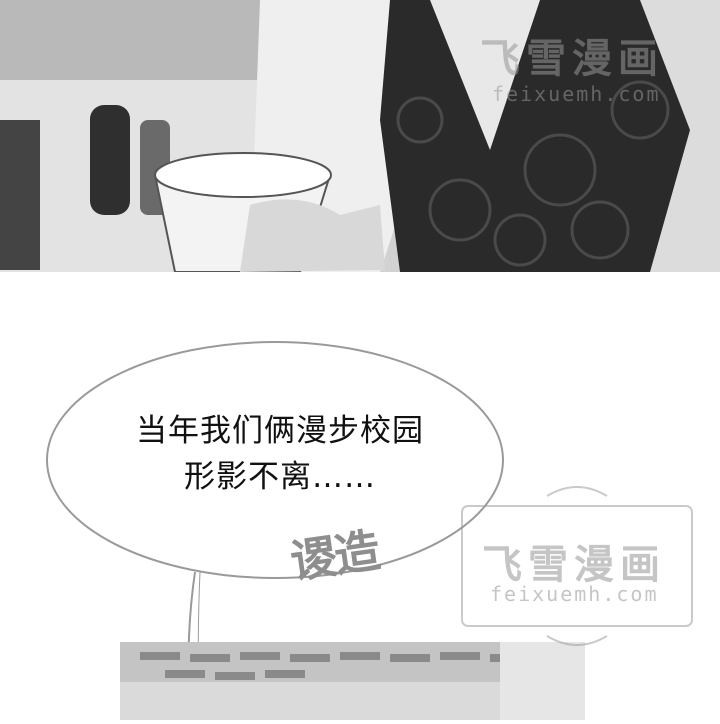  I want to click on watermark-bottom: 飞雪漫画 feixuemh.com, so click(577, 563).